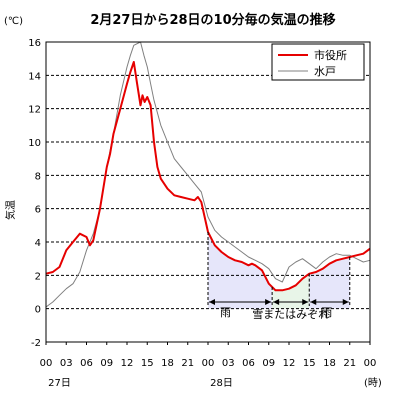  What do you see at coordinates (325, 71) in the screenshot?
I see `legend-label-mito: 水戸` at bounding box center [325, 71].